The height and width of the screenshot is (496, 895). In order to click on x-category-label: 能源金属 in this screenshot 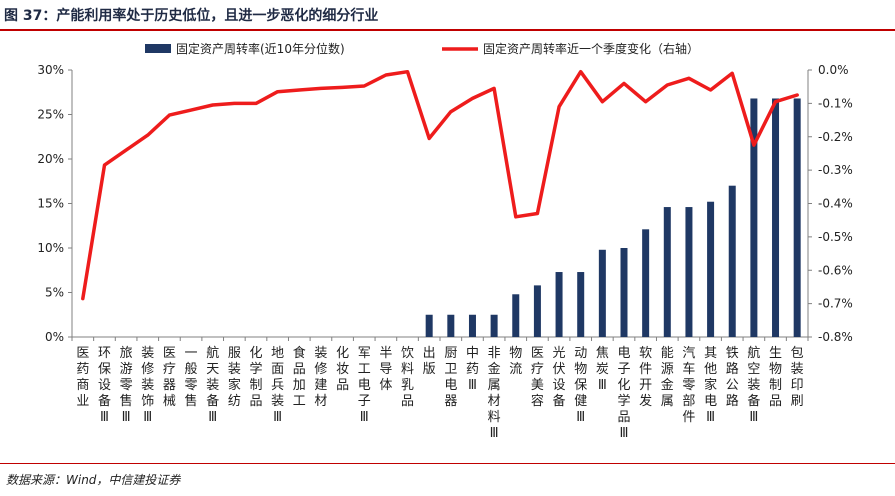, I will do `click(667, 377)`.